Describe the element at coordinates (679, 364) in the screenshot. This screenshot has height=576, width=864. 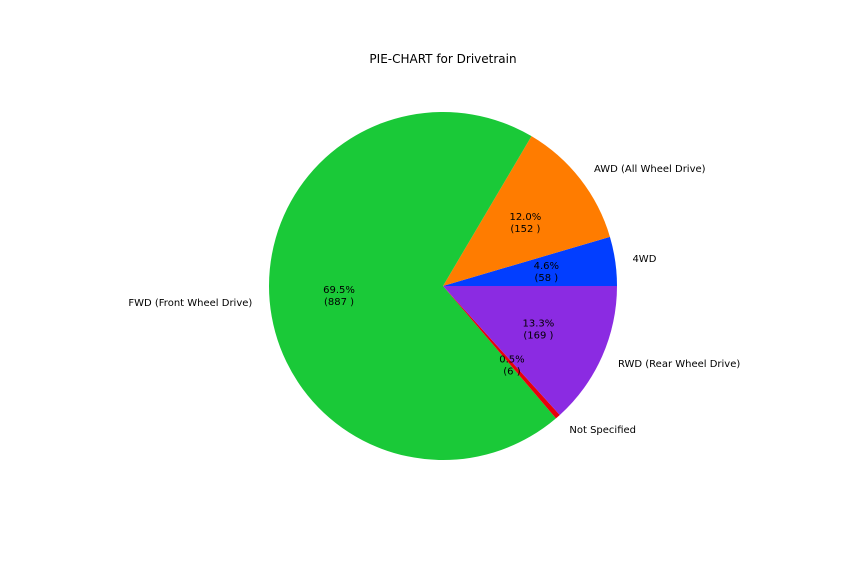
I see `slice-label-4: RWD (Rear Wheel Drive)` at that location.